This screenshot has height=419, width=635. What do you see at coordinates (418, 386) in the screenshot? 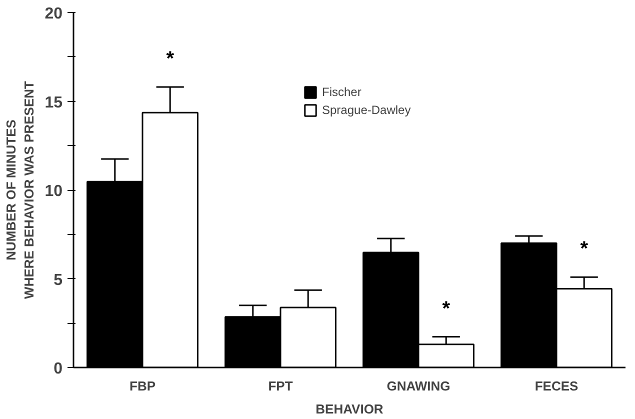
I see `x-tick-label: GNAWING` at bounding box center [418, 386].